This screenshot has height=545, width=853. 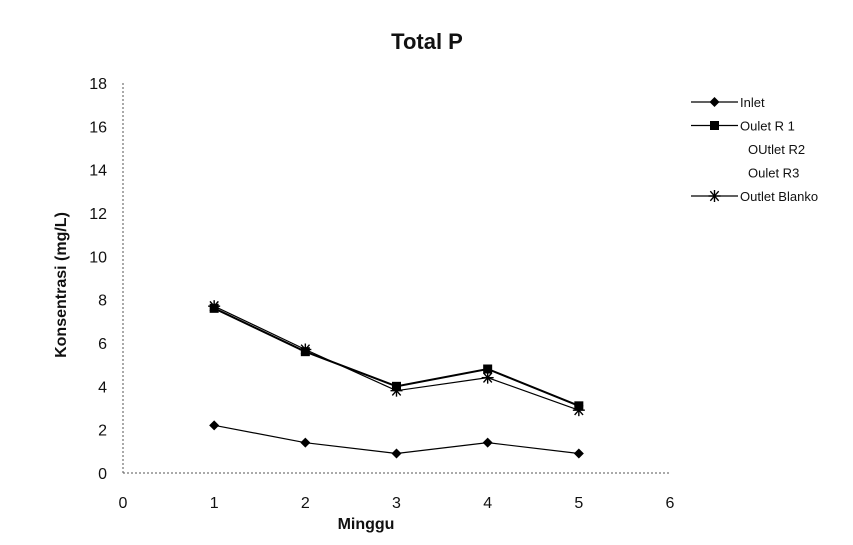 I want to click on legend-item: OUtlet R2, so click(x=776, y=149).